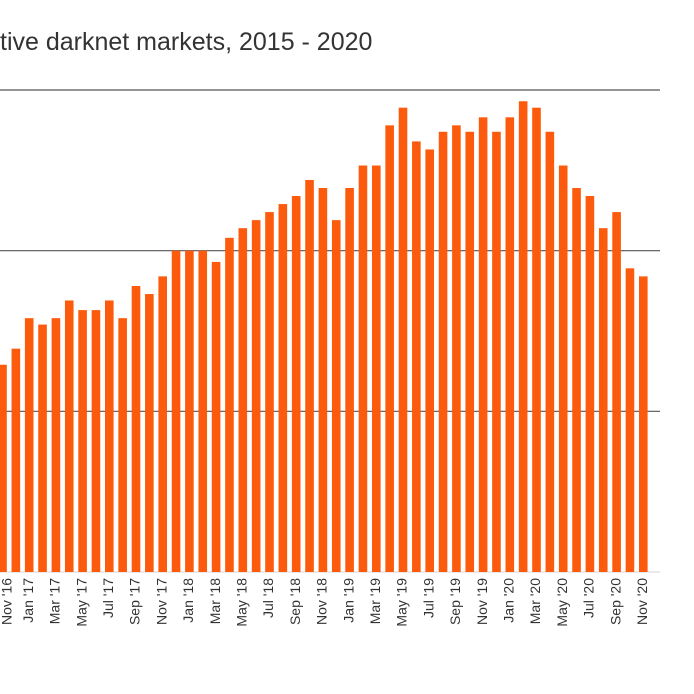 The height and width of the screenshot is (694, 694). Describe the element at coordinates (135, 601) in the screenshot. I see `x-tick-label: Sep '17` at that location.